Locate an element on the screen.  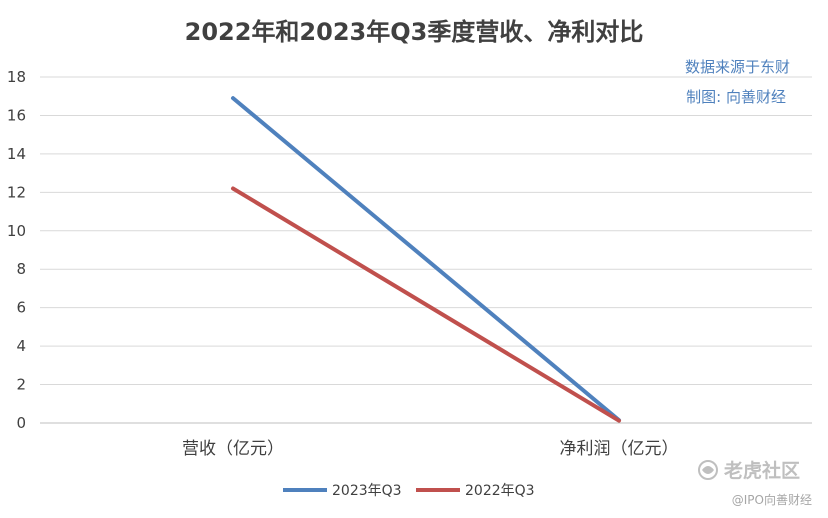
y-tick-label: 18 is located at coordinates (16, 77).